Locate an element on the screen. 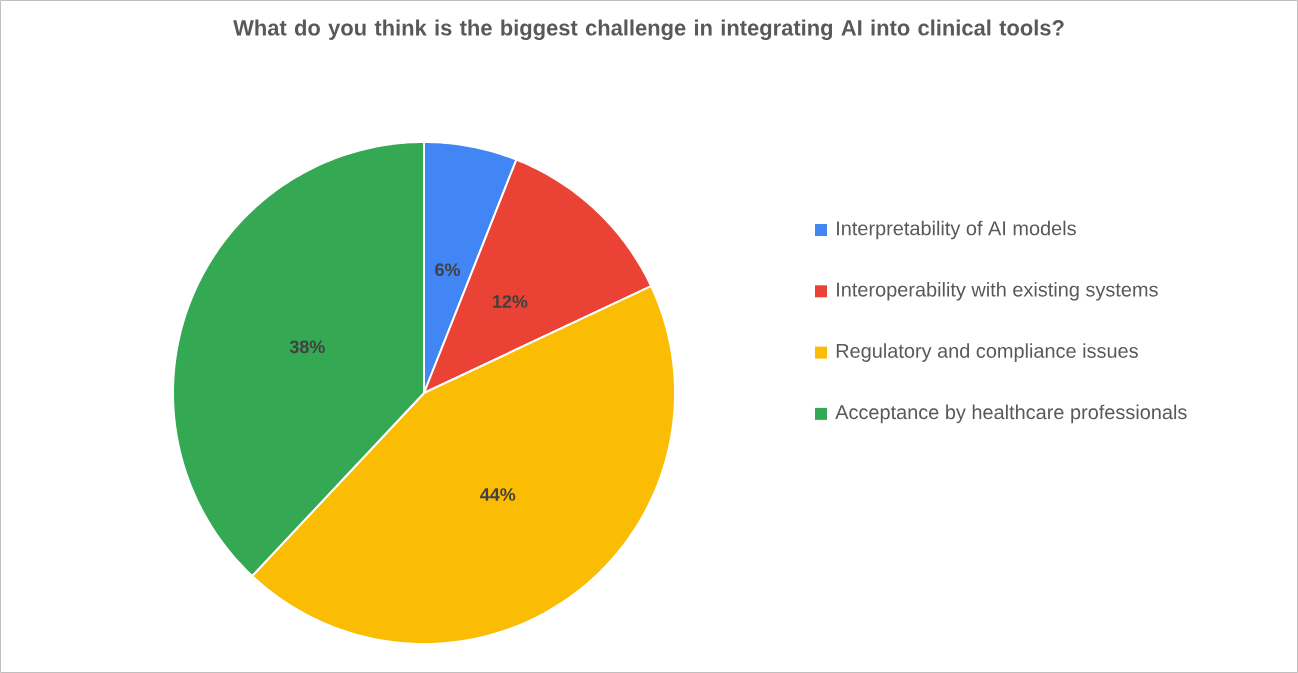  data-label: 6% is located at coordinates (448, 270).